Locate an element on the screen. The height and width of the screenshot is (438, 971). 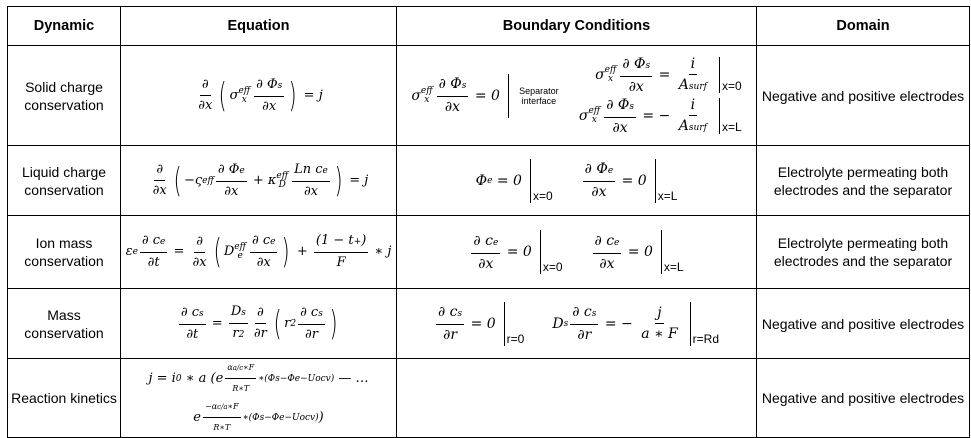
fraction: Ln c e ∂x is located at coordinates (311, 181).